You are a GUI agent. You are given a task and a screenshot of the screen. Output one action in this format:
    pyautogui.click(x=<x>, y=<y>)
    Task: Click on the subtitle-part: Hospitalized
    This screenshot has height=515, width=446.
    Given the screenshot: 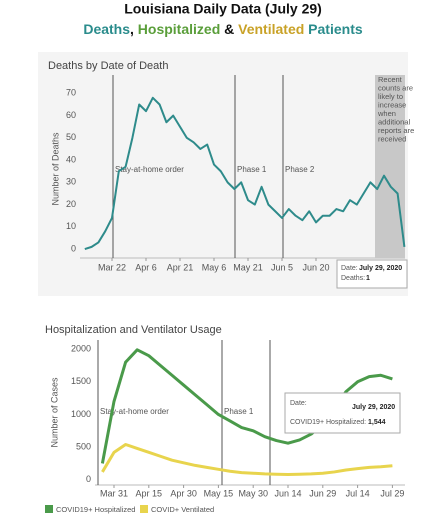 What is the action you would take?
    pyautogui.click(x=179, y=29)
    